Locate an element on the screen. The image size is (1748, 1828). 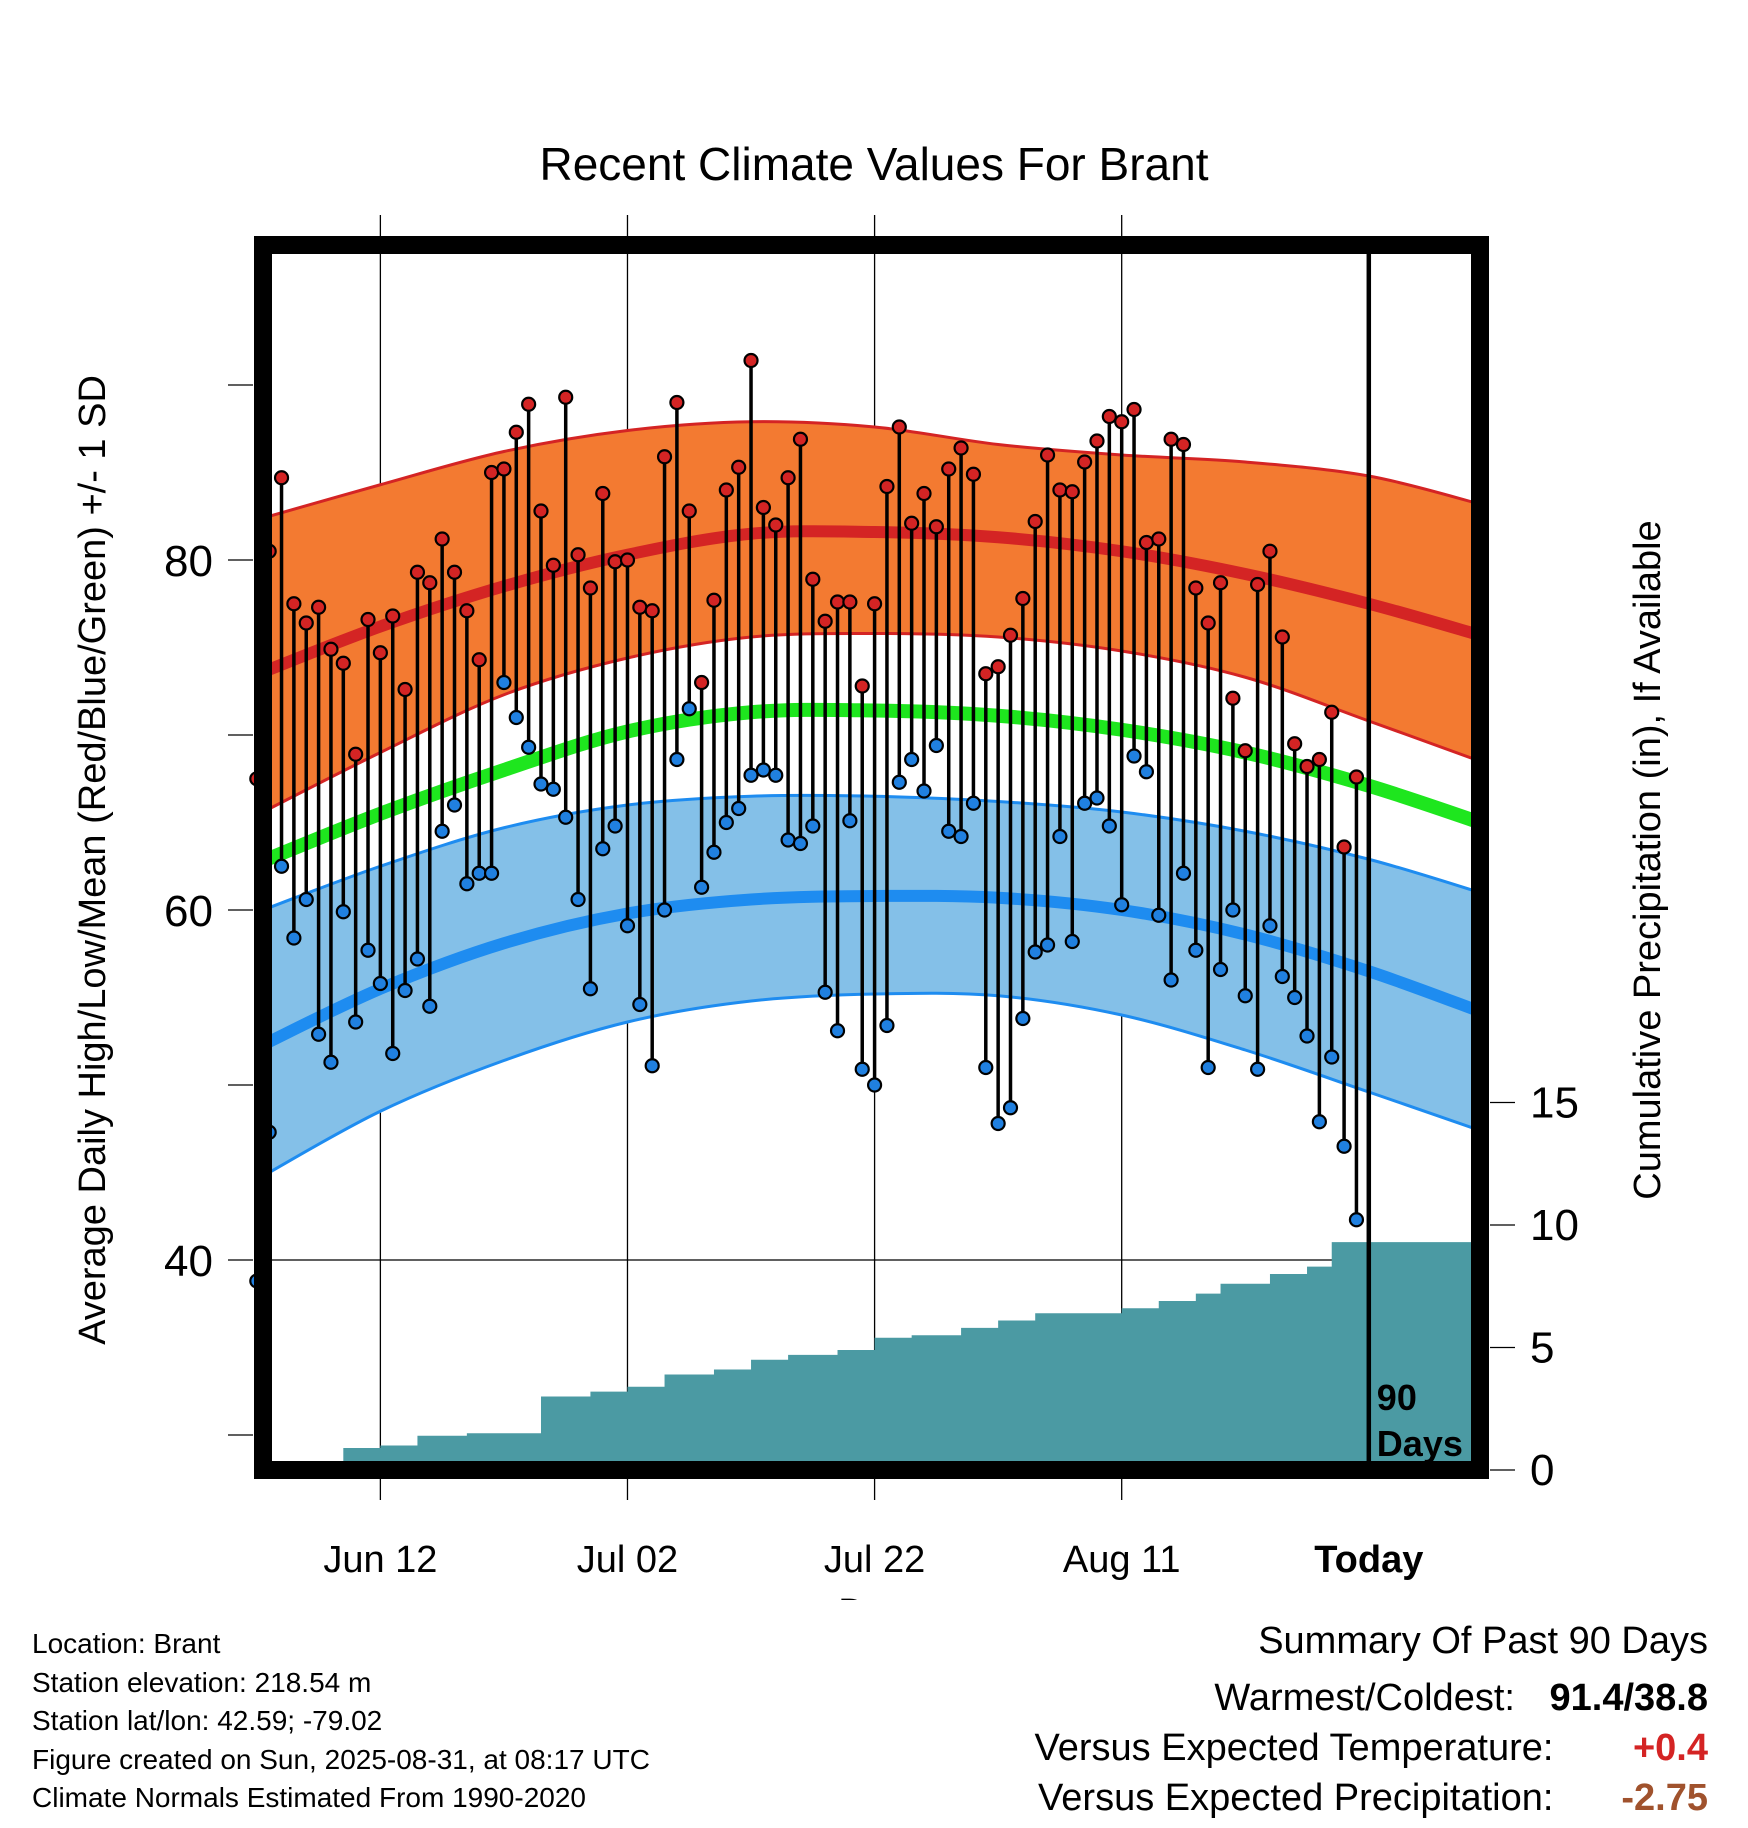
today-window-label: Days is located at coordinates (1420, 1443).